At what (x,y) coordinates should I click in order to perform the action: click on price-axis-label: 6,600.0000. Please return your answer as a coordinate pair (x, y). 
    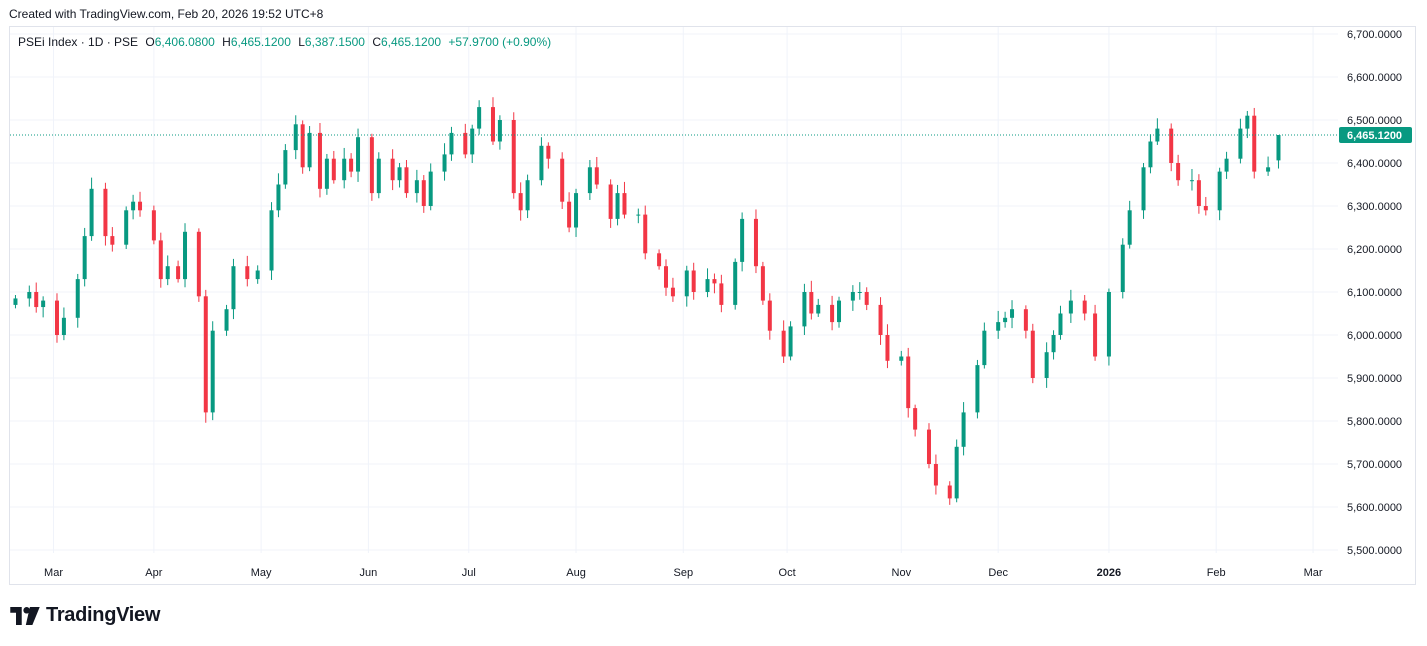
    Looking at the image, I should click on (1374, 78).